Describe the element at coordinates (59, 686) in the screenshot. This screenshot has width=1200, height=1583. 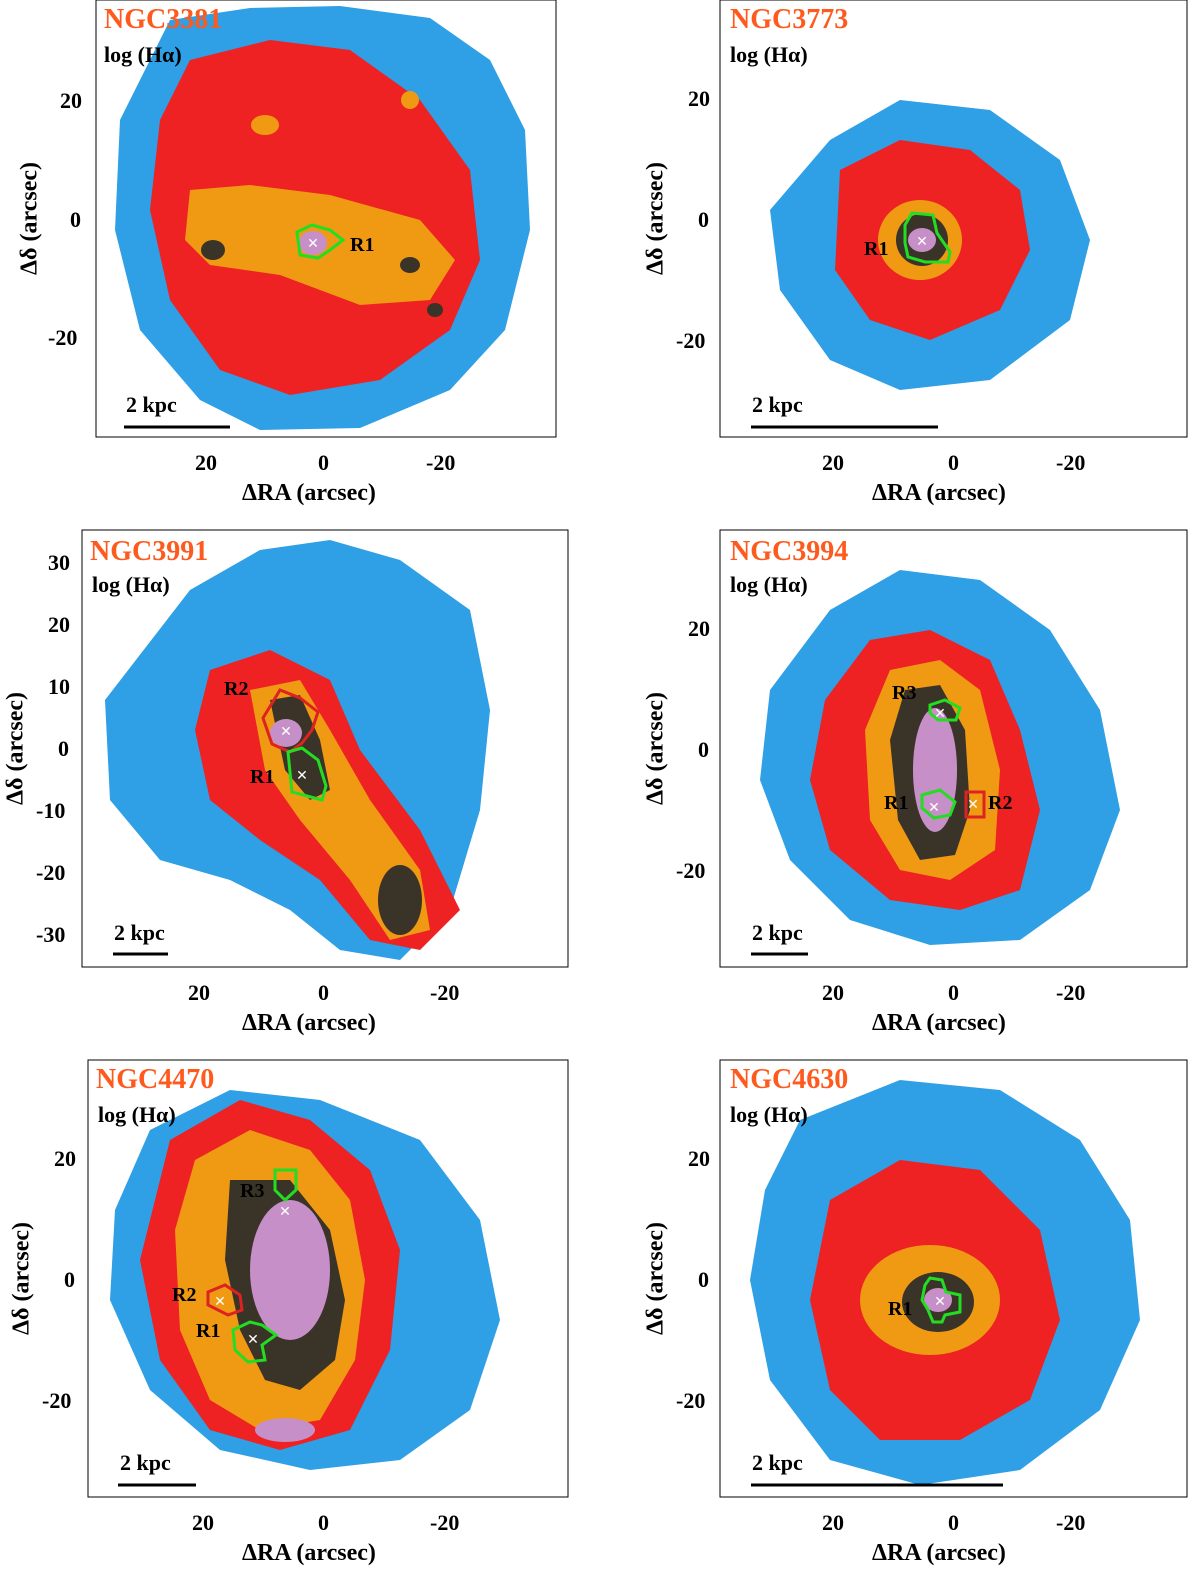
I see `y-tick: 10` at that location.